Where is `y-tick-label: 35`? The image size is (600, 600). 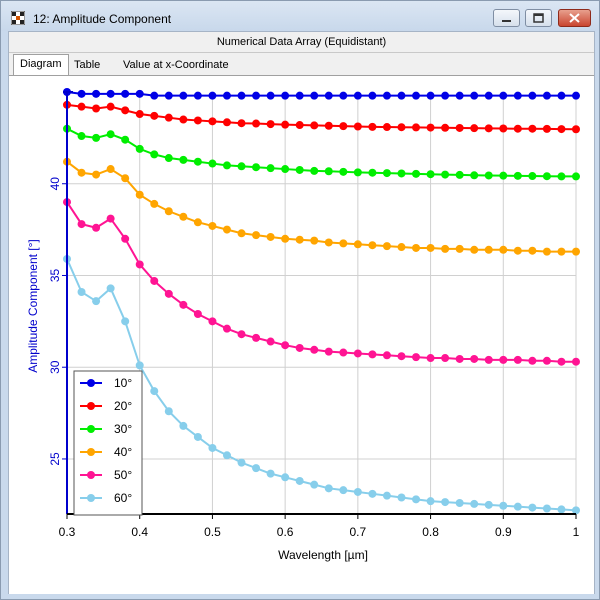
y-tick-label: 35 is located at coordinates (55, 275).